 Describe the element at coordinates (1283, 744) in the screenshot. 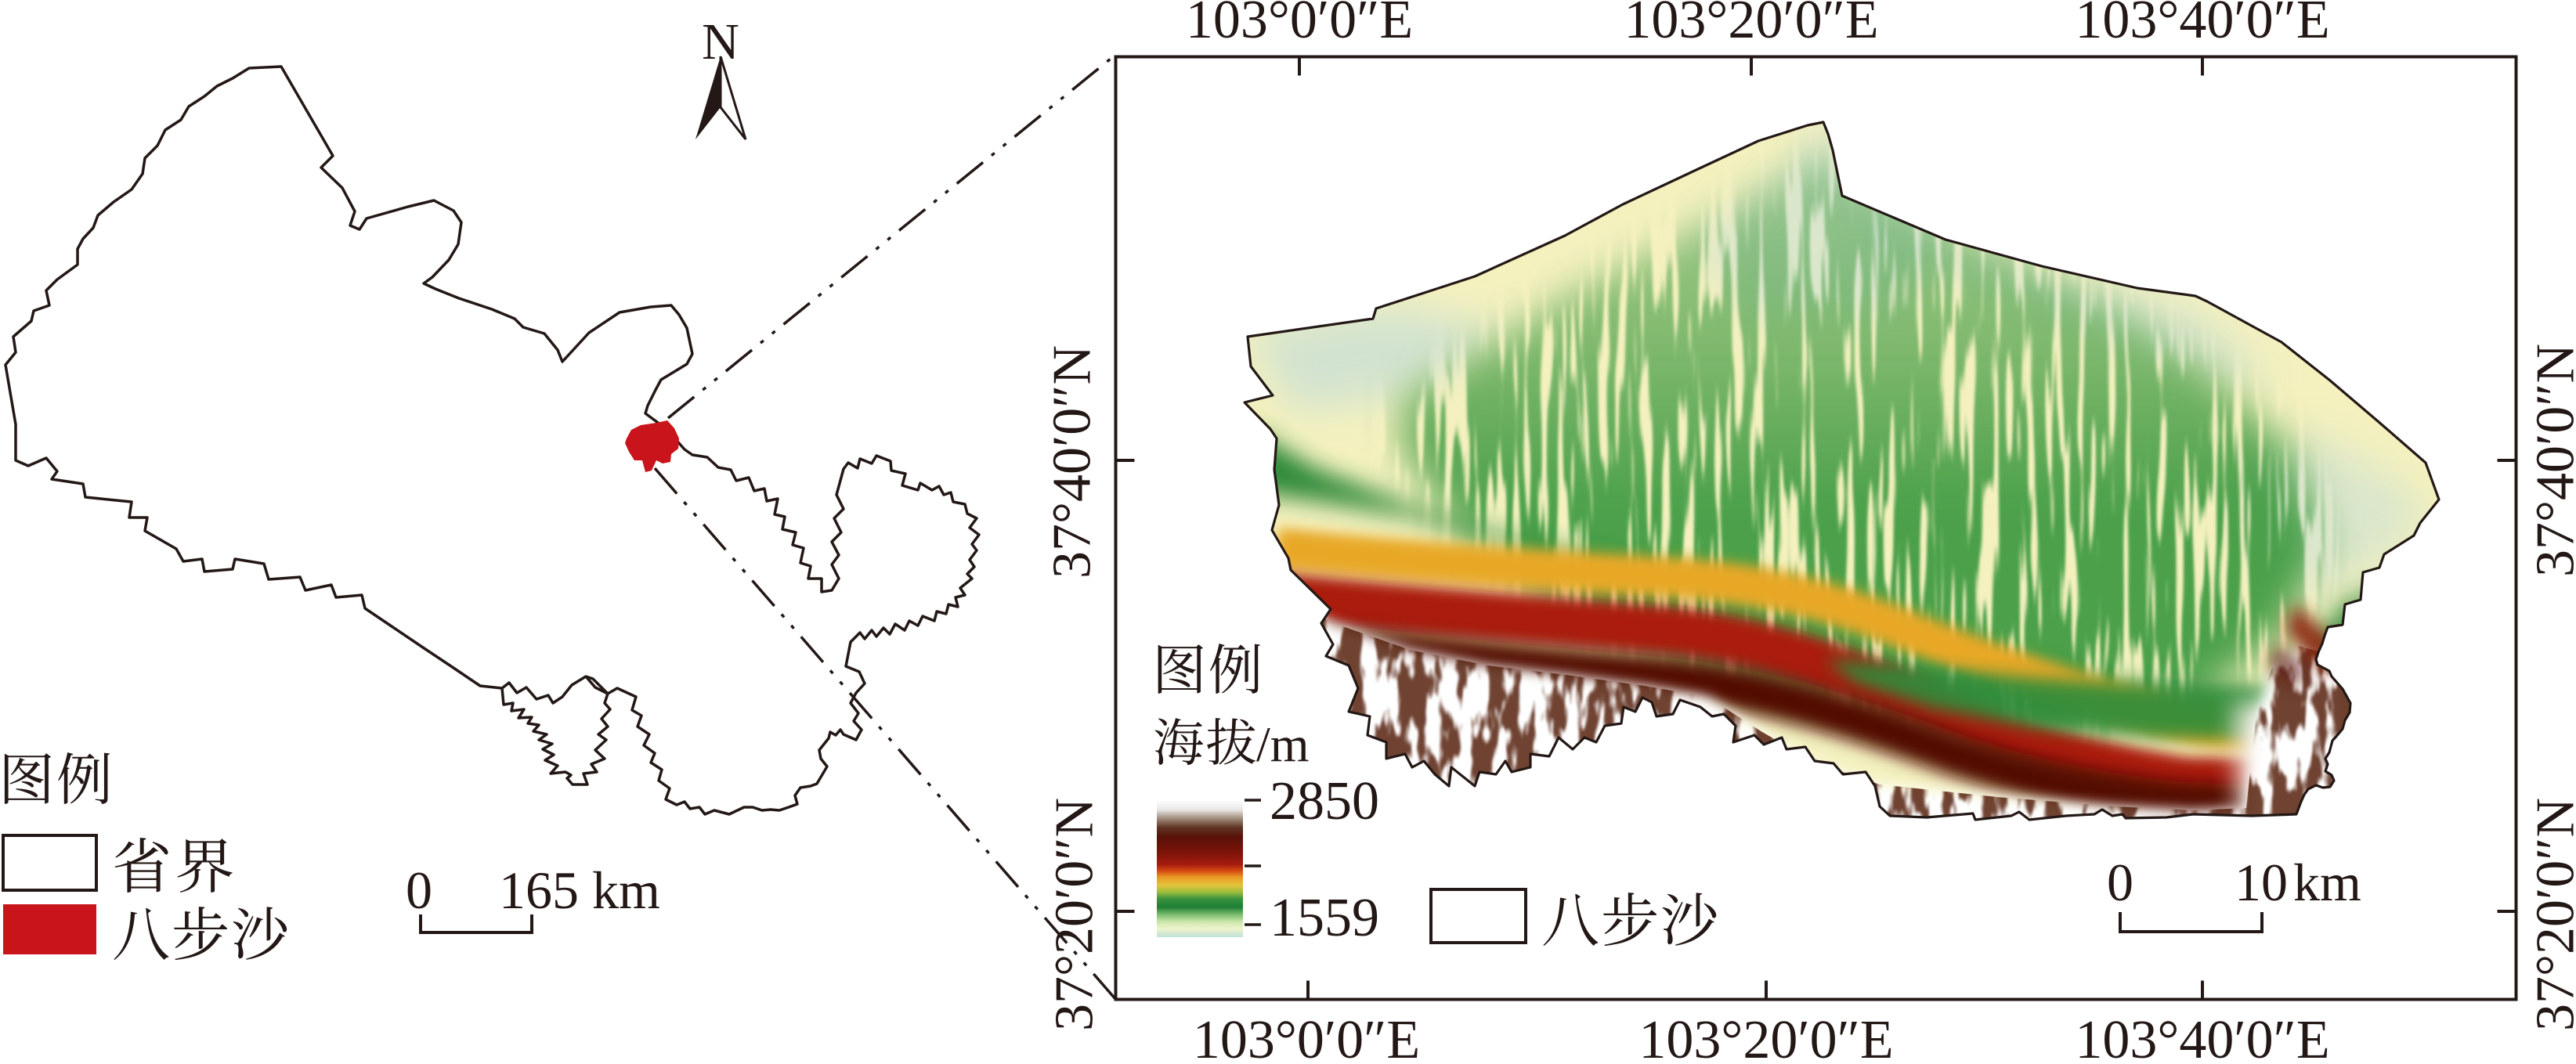

I see `svg-text: /m` at that location.